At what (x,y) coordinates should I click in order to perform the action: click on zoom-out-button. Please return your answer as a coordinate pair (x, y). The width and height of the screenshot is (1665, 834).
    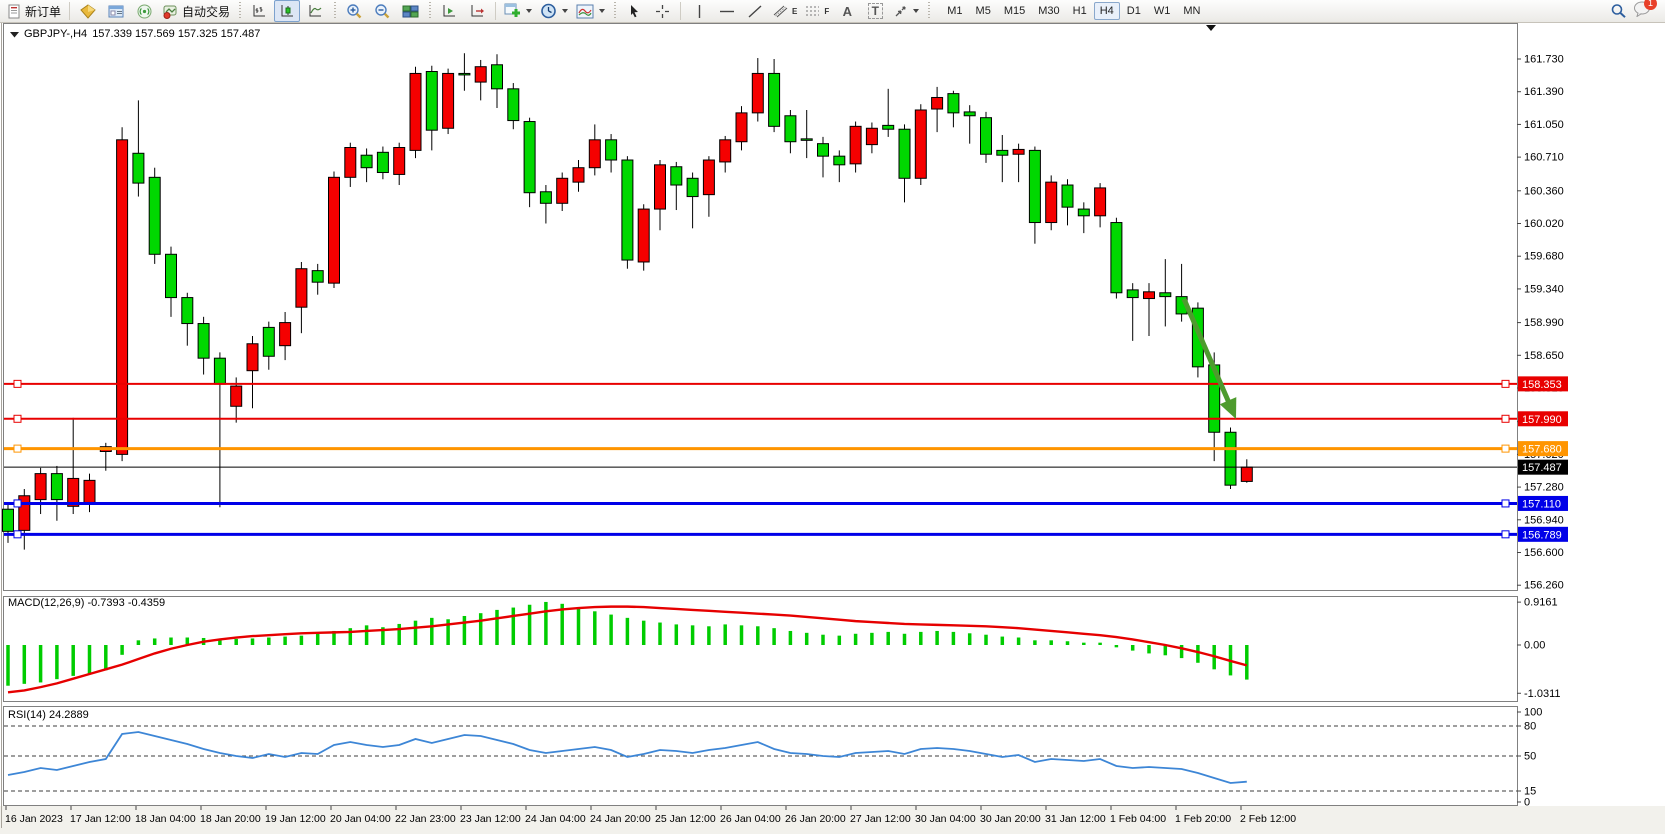
    Looking at the image, I should click on (382, 11).